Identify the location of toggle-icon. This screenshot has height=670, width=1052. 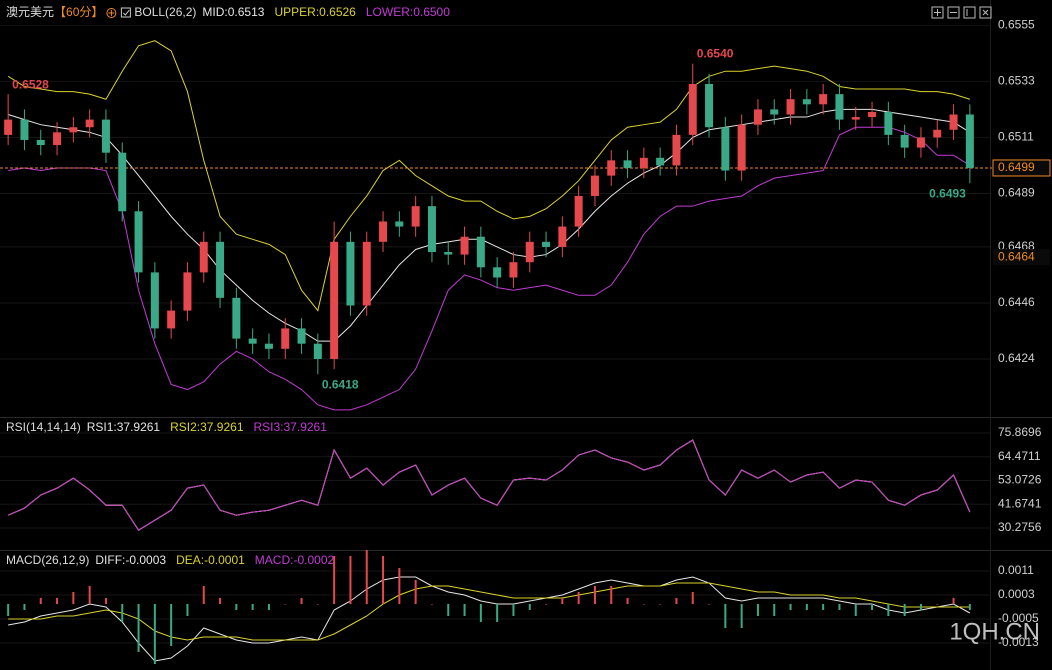
(125, 12).